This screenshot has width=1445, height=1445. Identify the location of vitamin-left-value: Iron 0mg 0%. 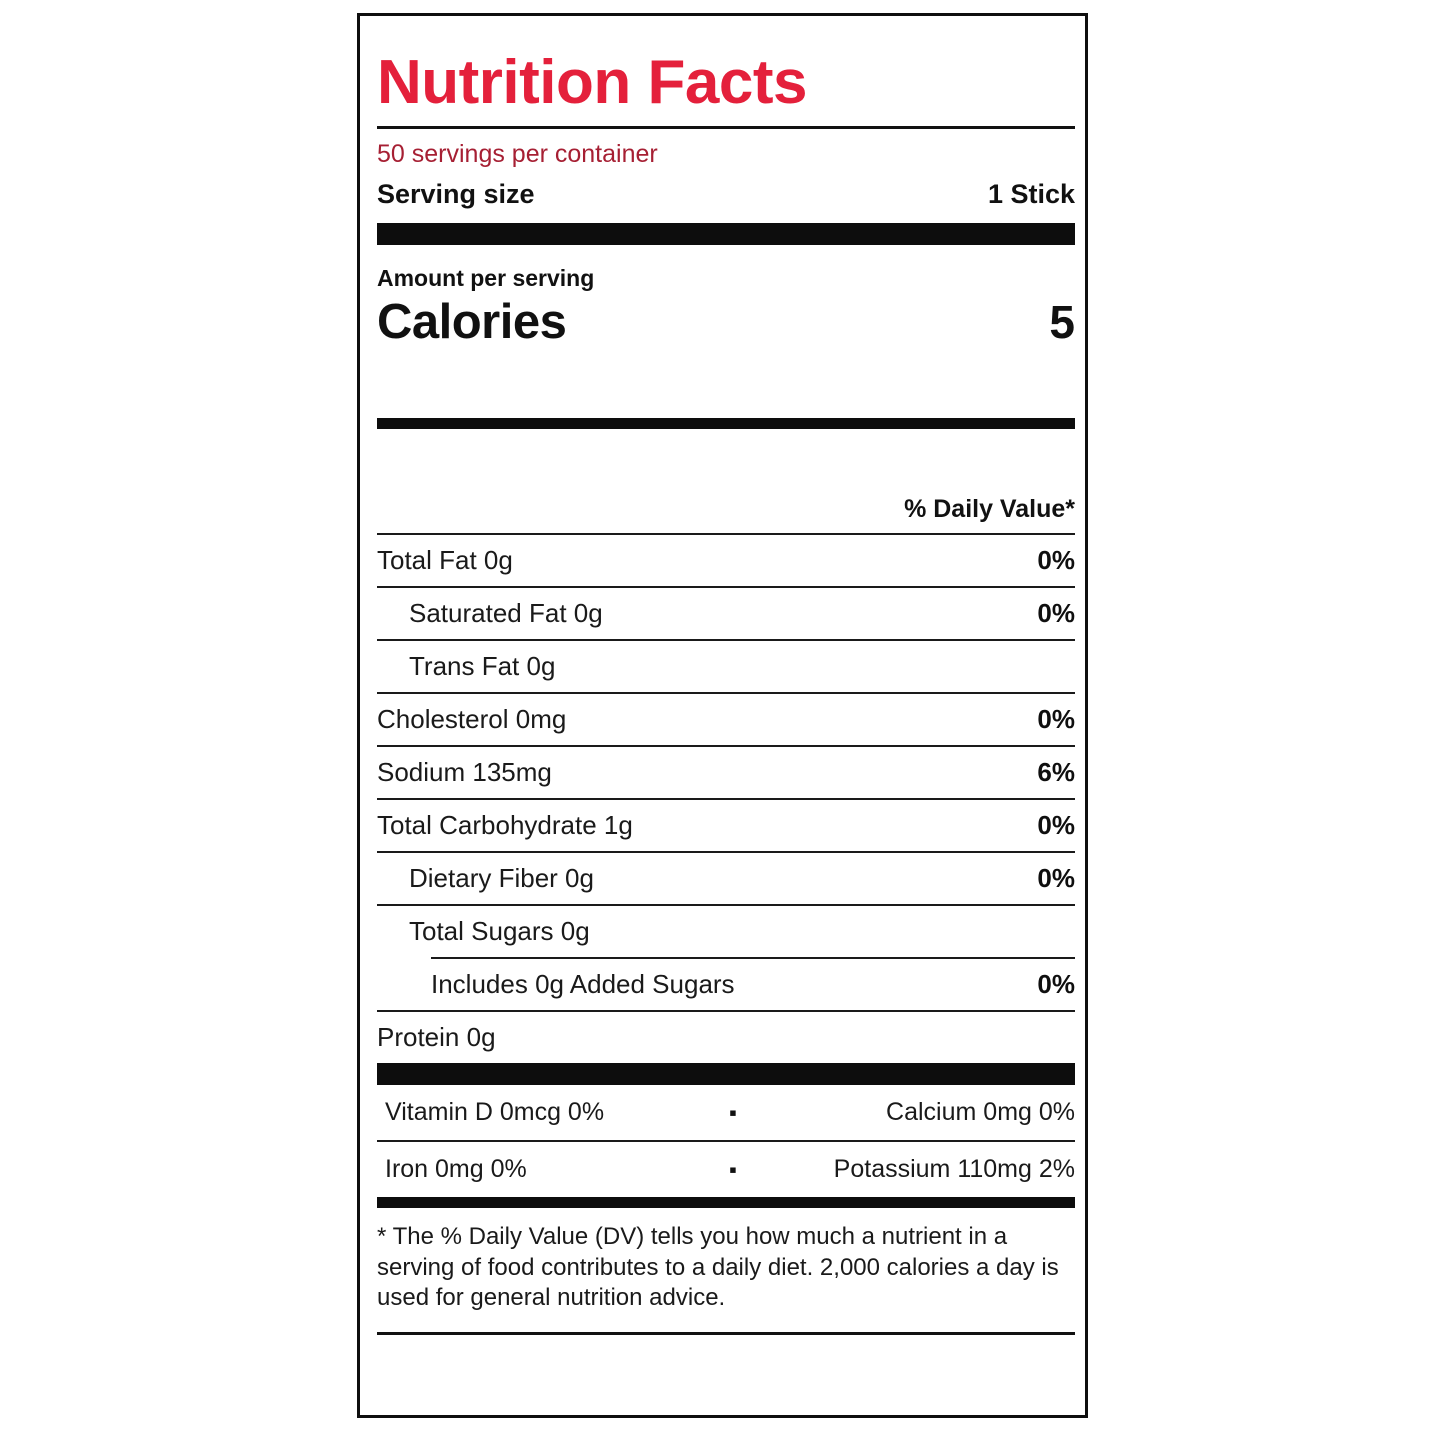
(456, 1169).